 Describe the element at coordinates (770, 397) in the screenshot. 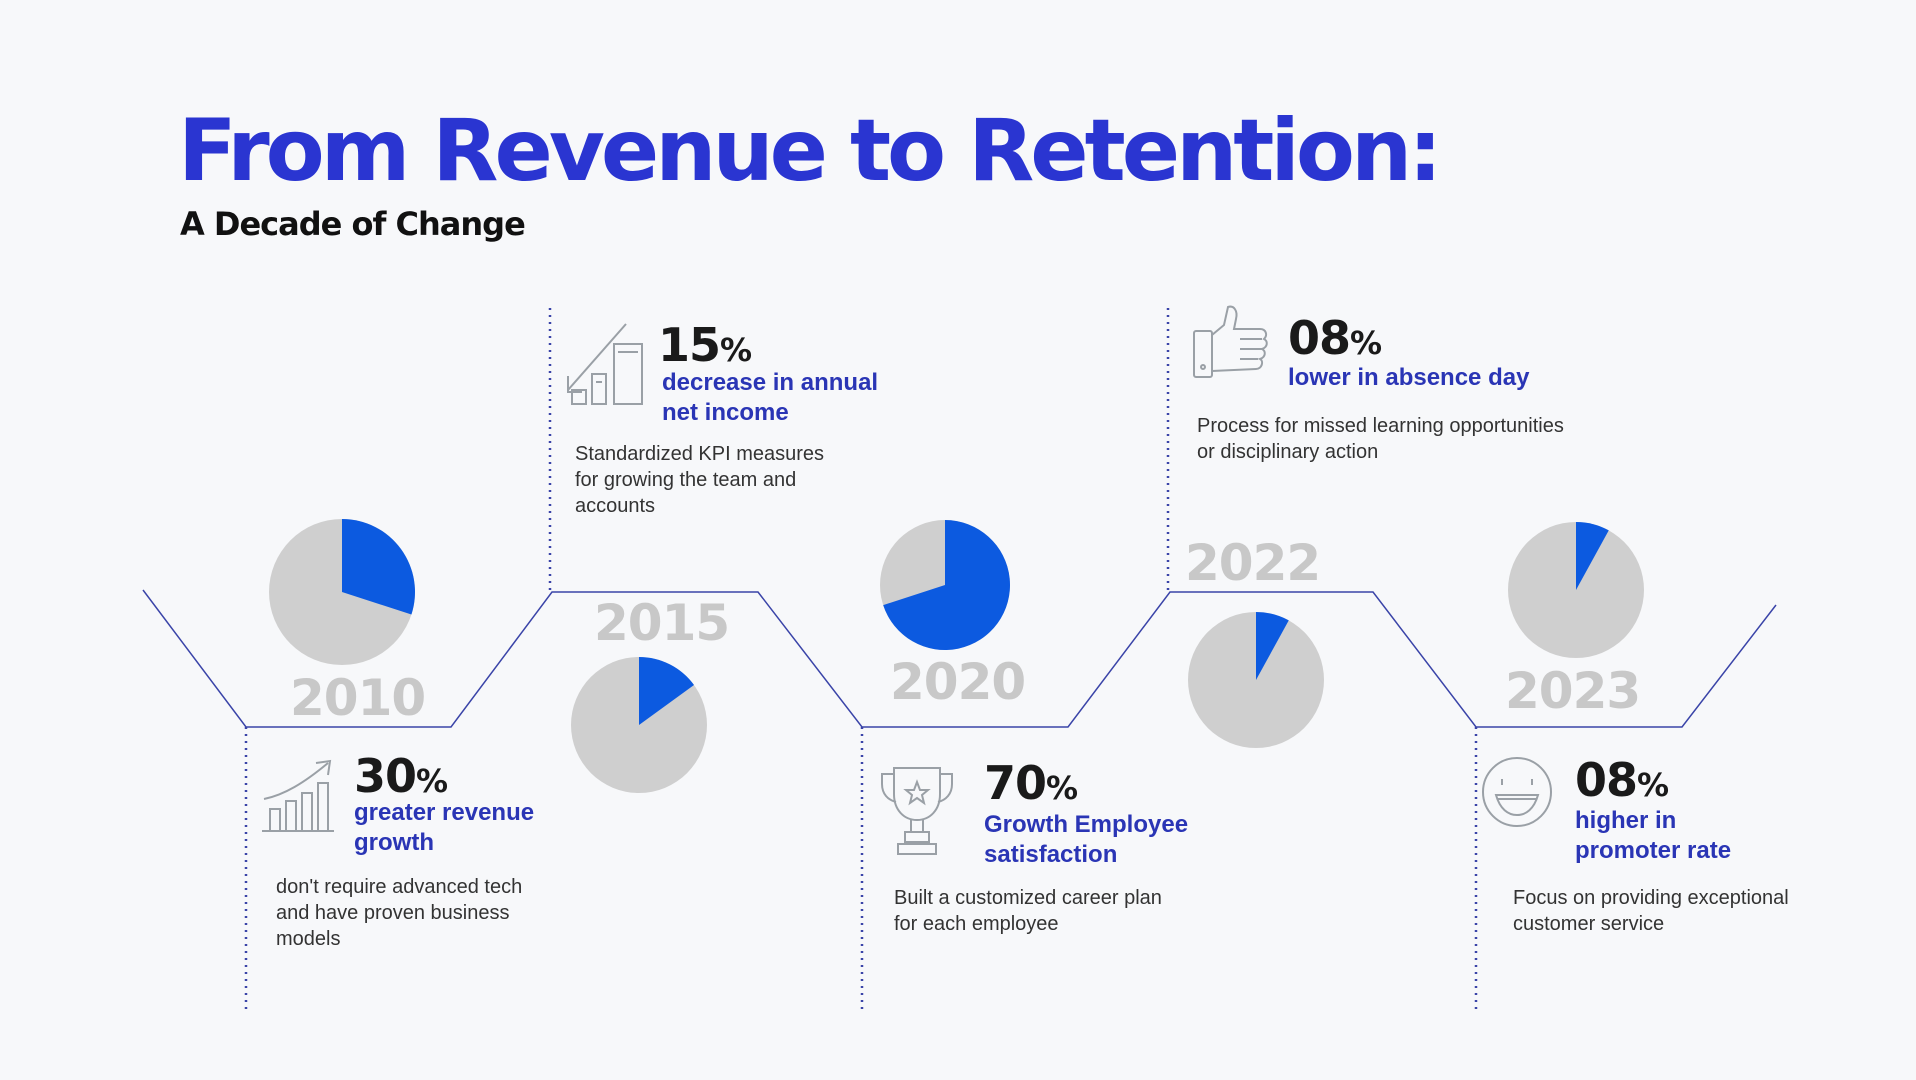

I see `stat-label-2015: decrease in annual net income` at that location.